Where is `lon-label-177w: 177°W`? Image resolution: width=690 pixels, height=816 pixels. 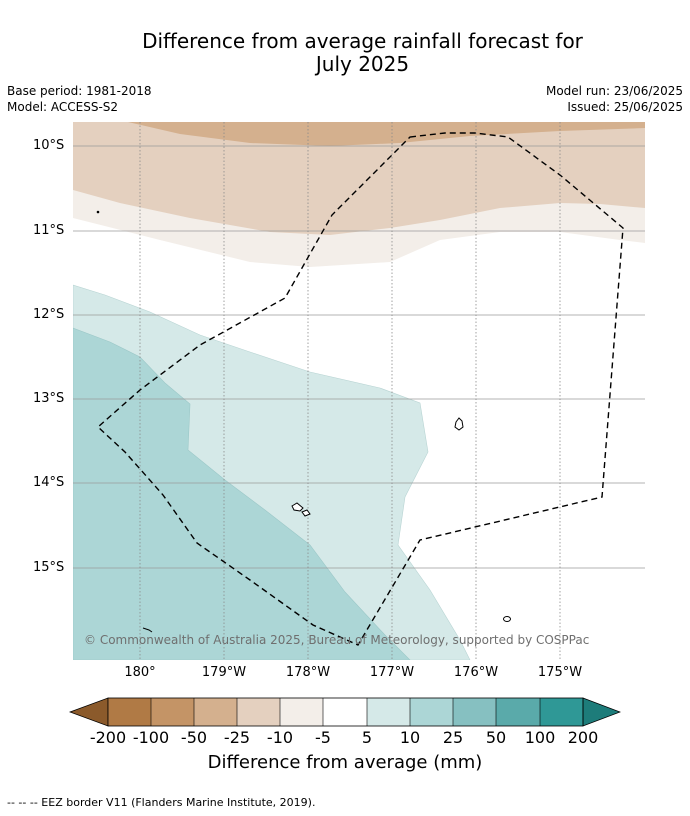 lon-label-177w: 177°W is located at coordinates (392, 672).